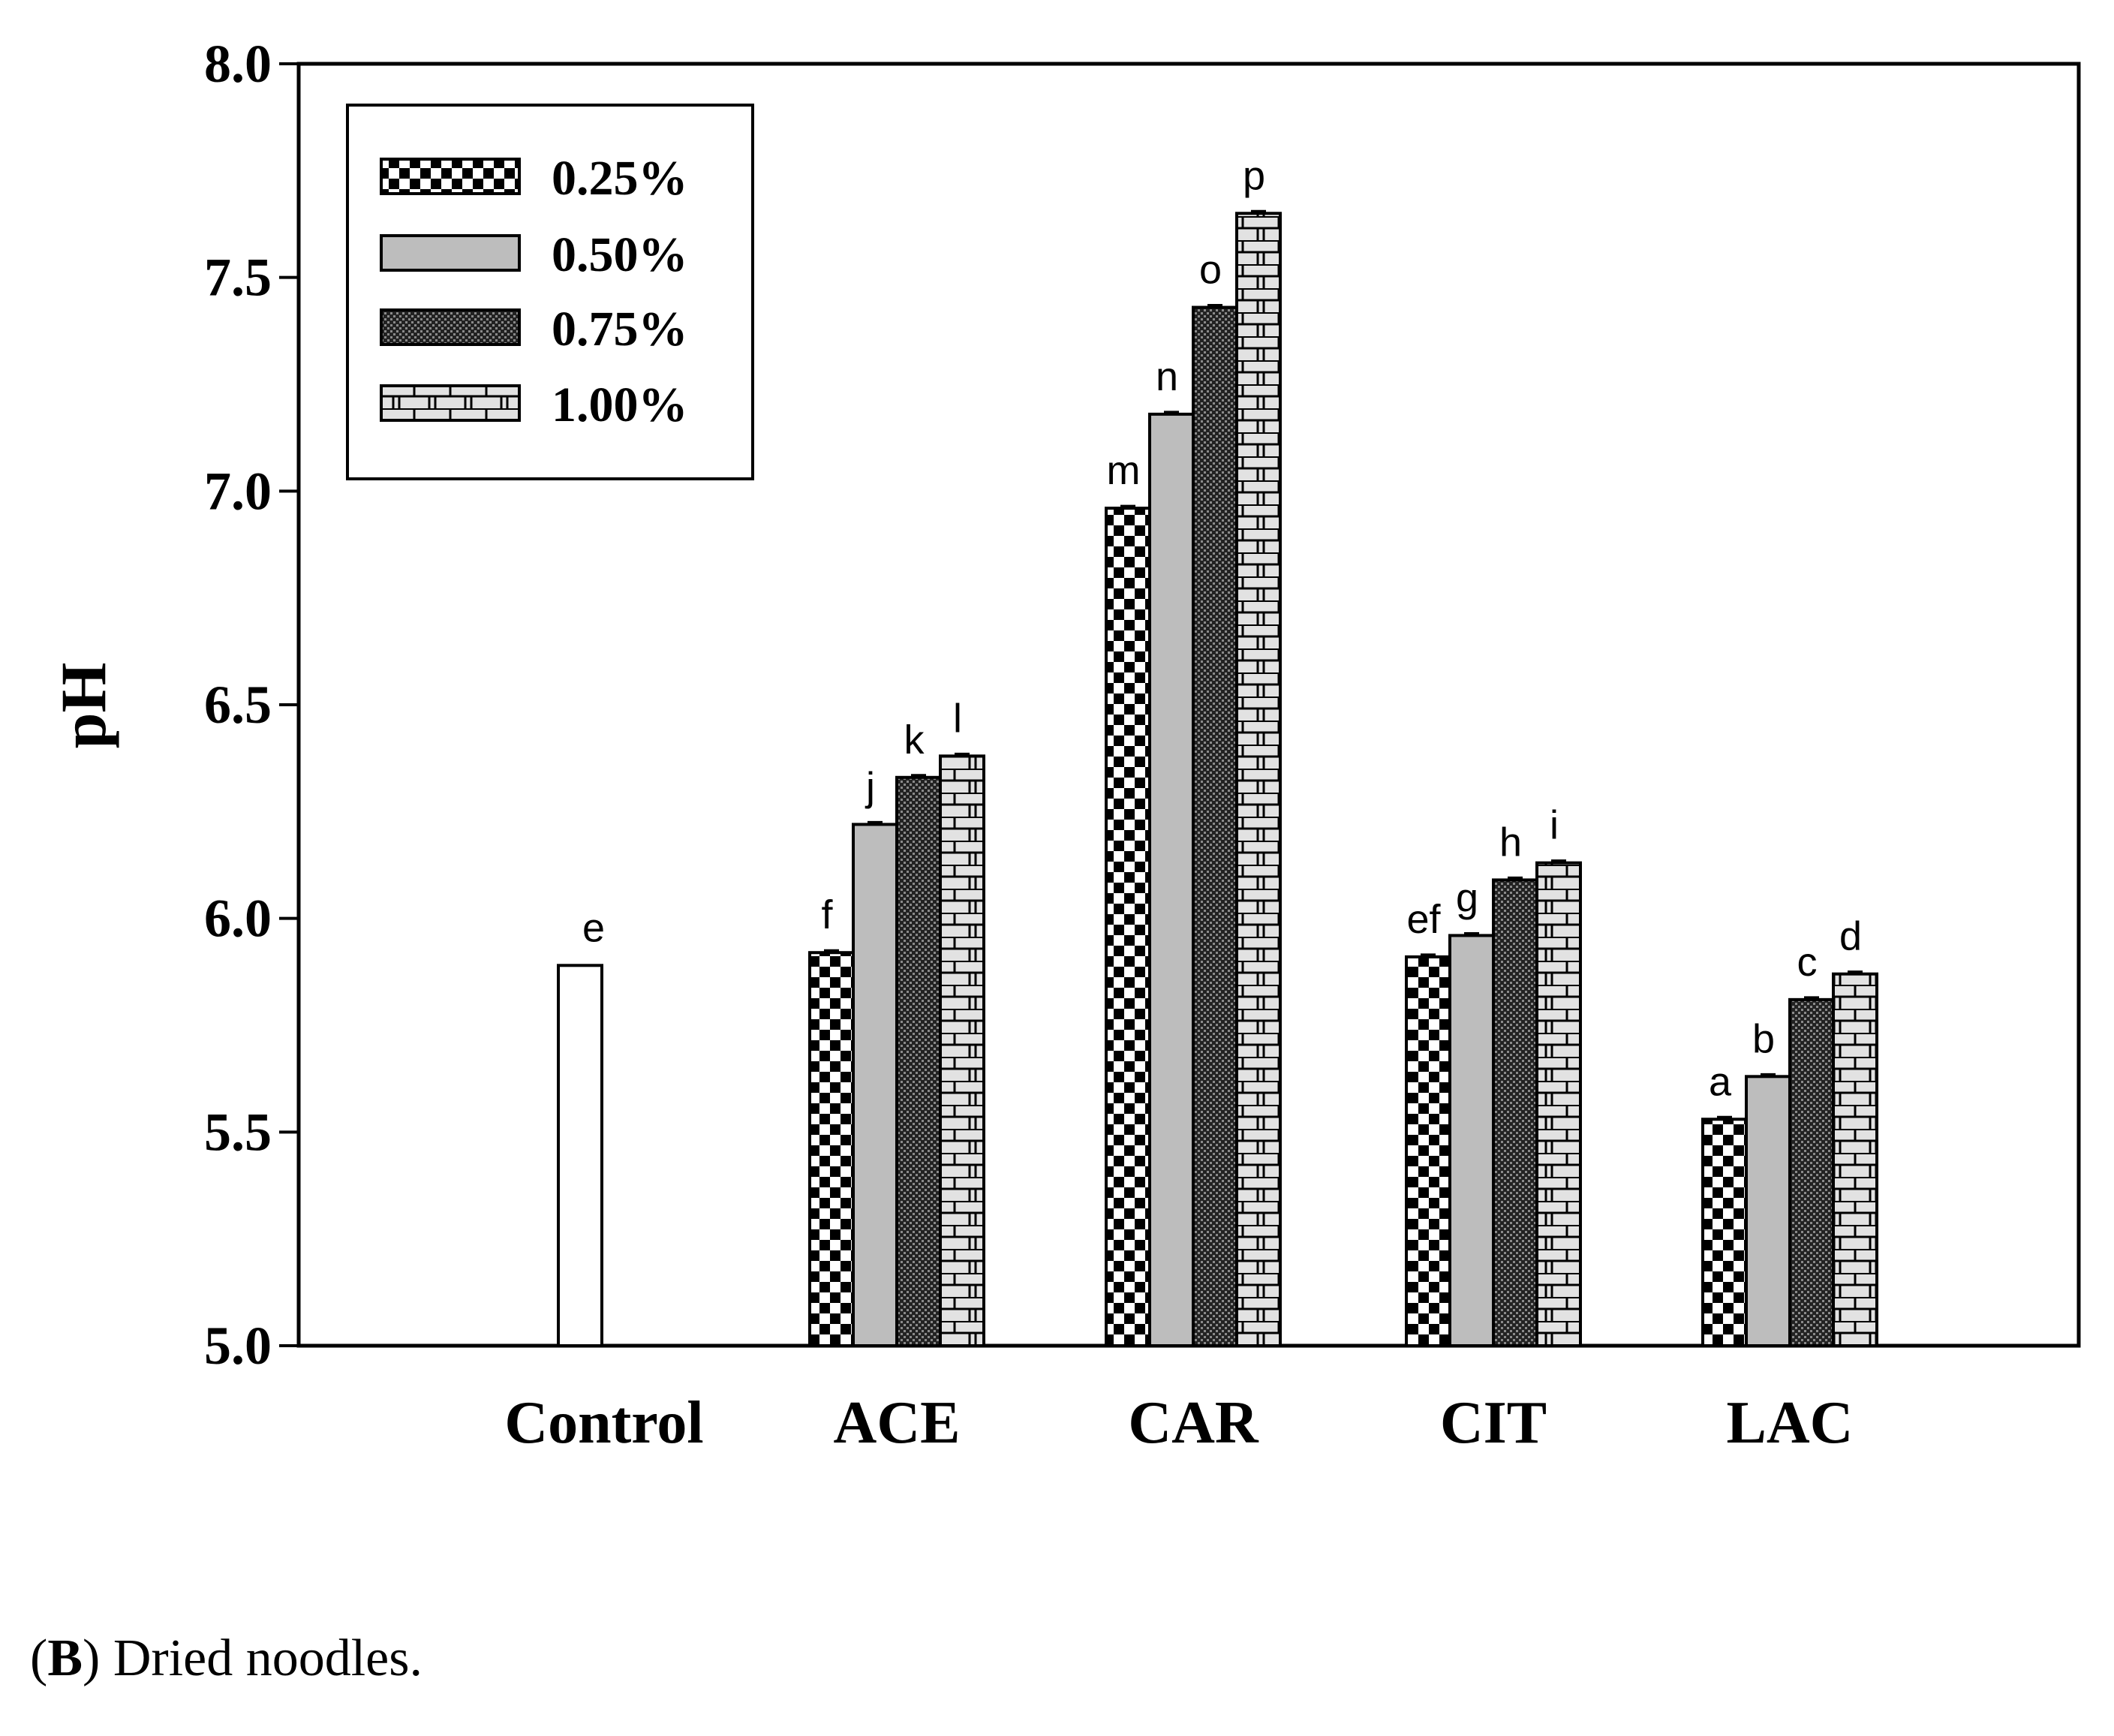  What do you see at coordinates (1472, 1140) in the screenshot?
I see `bar-cit-0.50pct` at bounding box center [1472, 1140].